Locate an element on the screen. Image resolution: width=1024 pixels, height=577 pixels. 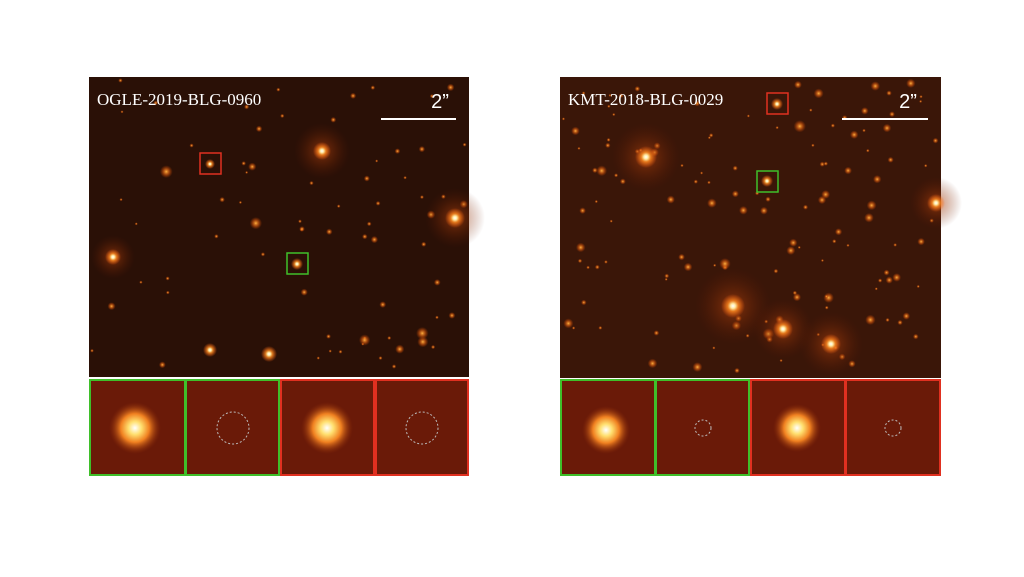
event-label: KMT-2018-BLG-0029 is located at coordinates (645, 99).